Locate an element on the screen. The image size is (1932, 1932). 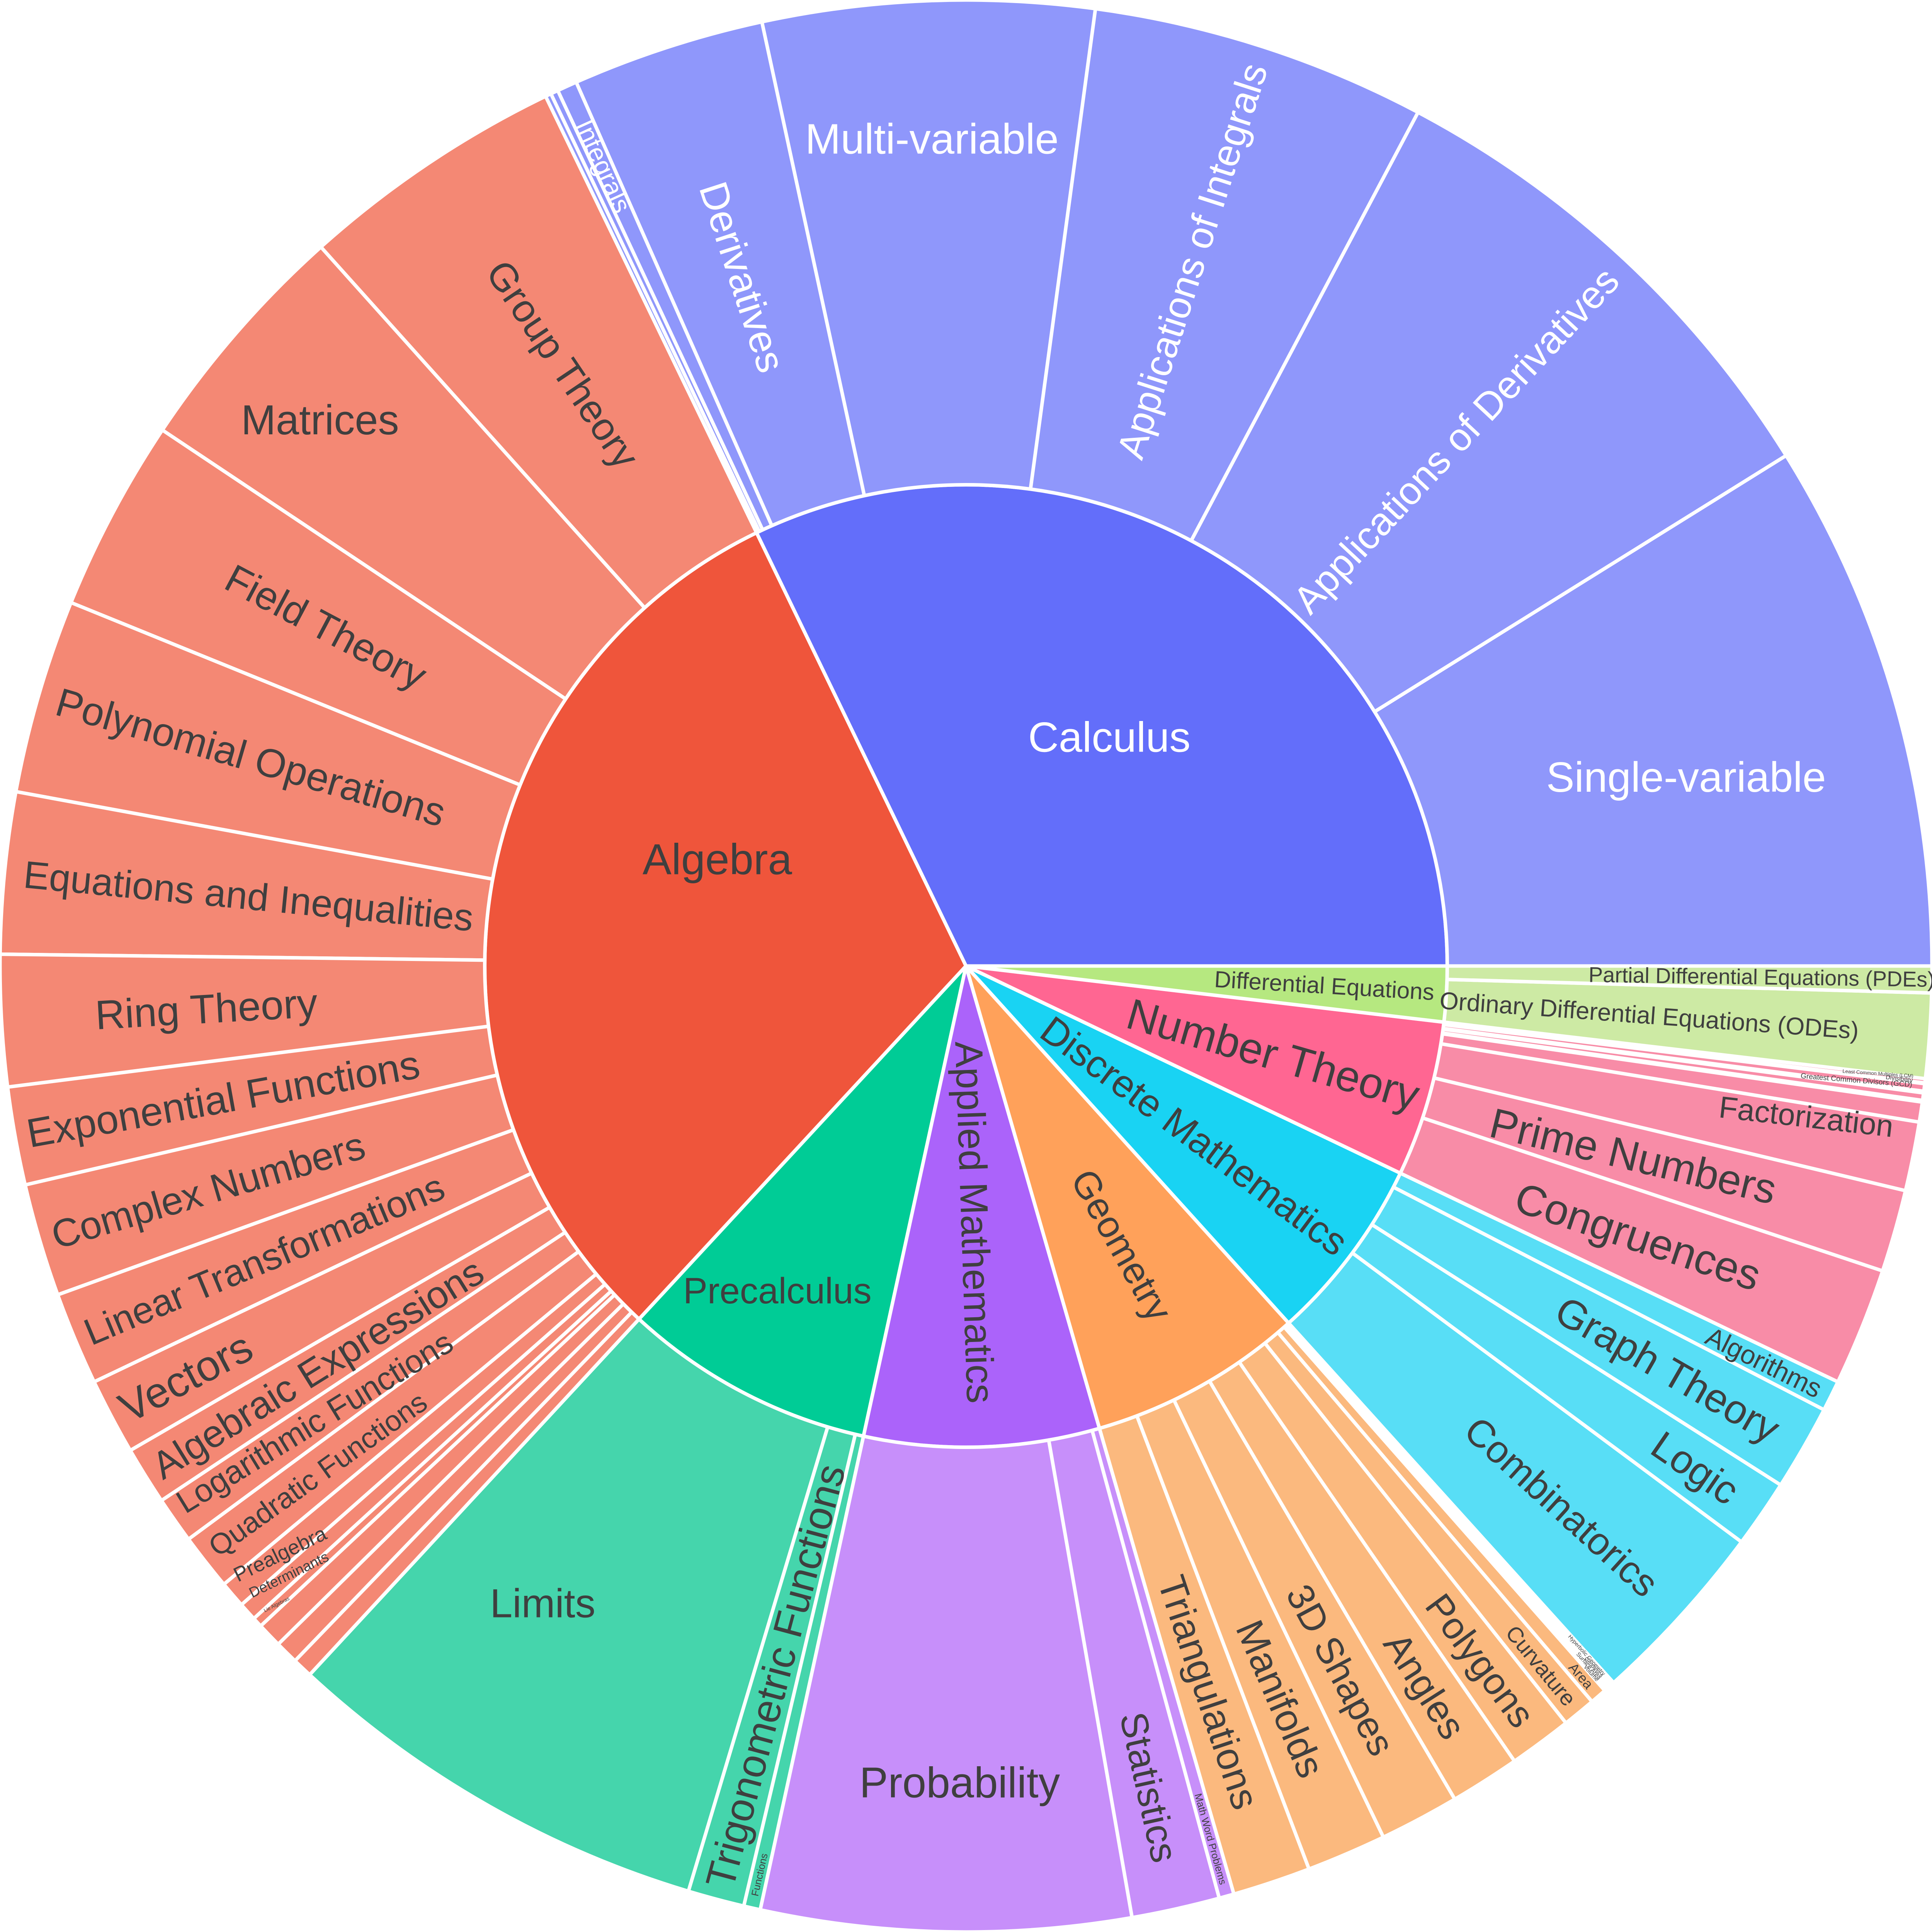
svg-text: Limits is located at coordinates (542, 1603).